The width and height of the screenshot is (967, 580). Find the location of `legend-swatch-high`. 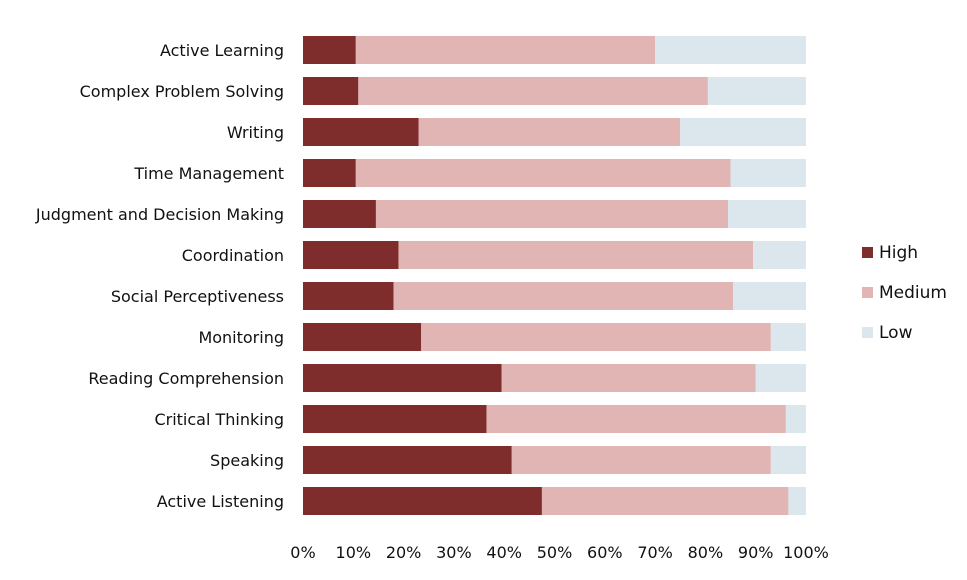

legend-swatch-high is located at coordinates (867, 252).